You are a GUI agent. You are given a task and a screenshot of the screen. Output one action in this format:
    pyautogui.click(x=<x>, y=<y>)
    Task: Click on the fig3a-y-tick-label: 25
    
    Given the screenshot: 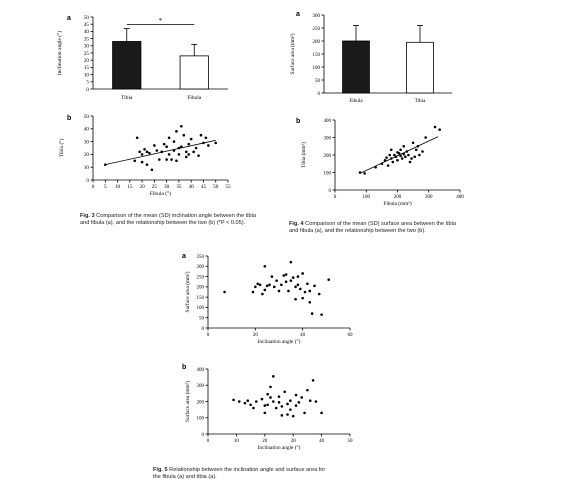 What is the action you would take?
    pyautogui.click(x=87, y=54)
    